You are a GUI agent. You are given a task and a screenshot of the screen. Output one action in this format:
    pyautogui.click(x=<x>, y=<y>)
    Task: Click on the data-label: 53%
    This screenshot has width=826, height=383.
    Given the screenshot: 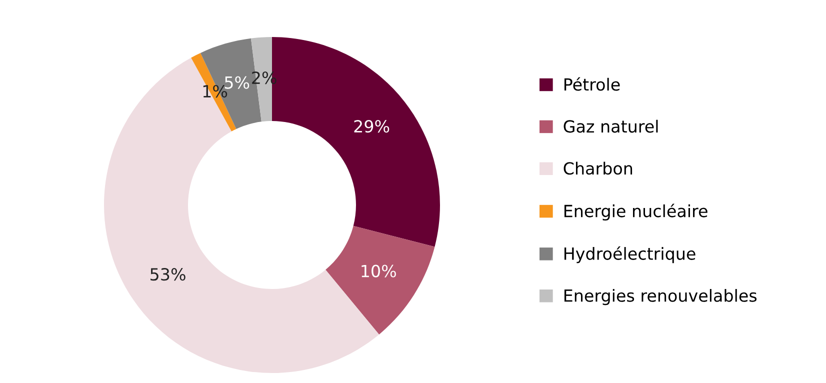 What is the action you would take?
    pyautogui.click(x=168, y=274)
    